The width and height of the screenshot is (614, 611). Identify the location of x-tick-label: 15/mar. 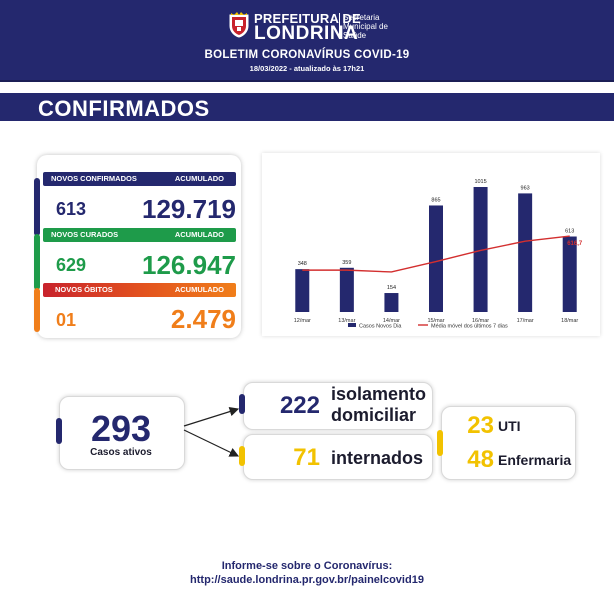
(435, 321).